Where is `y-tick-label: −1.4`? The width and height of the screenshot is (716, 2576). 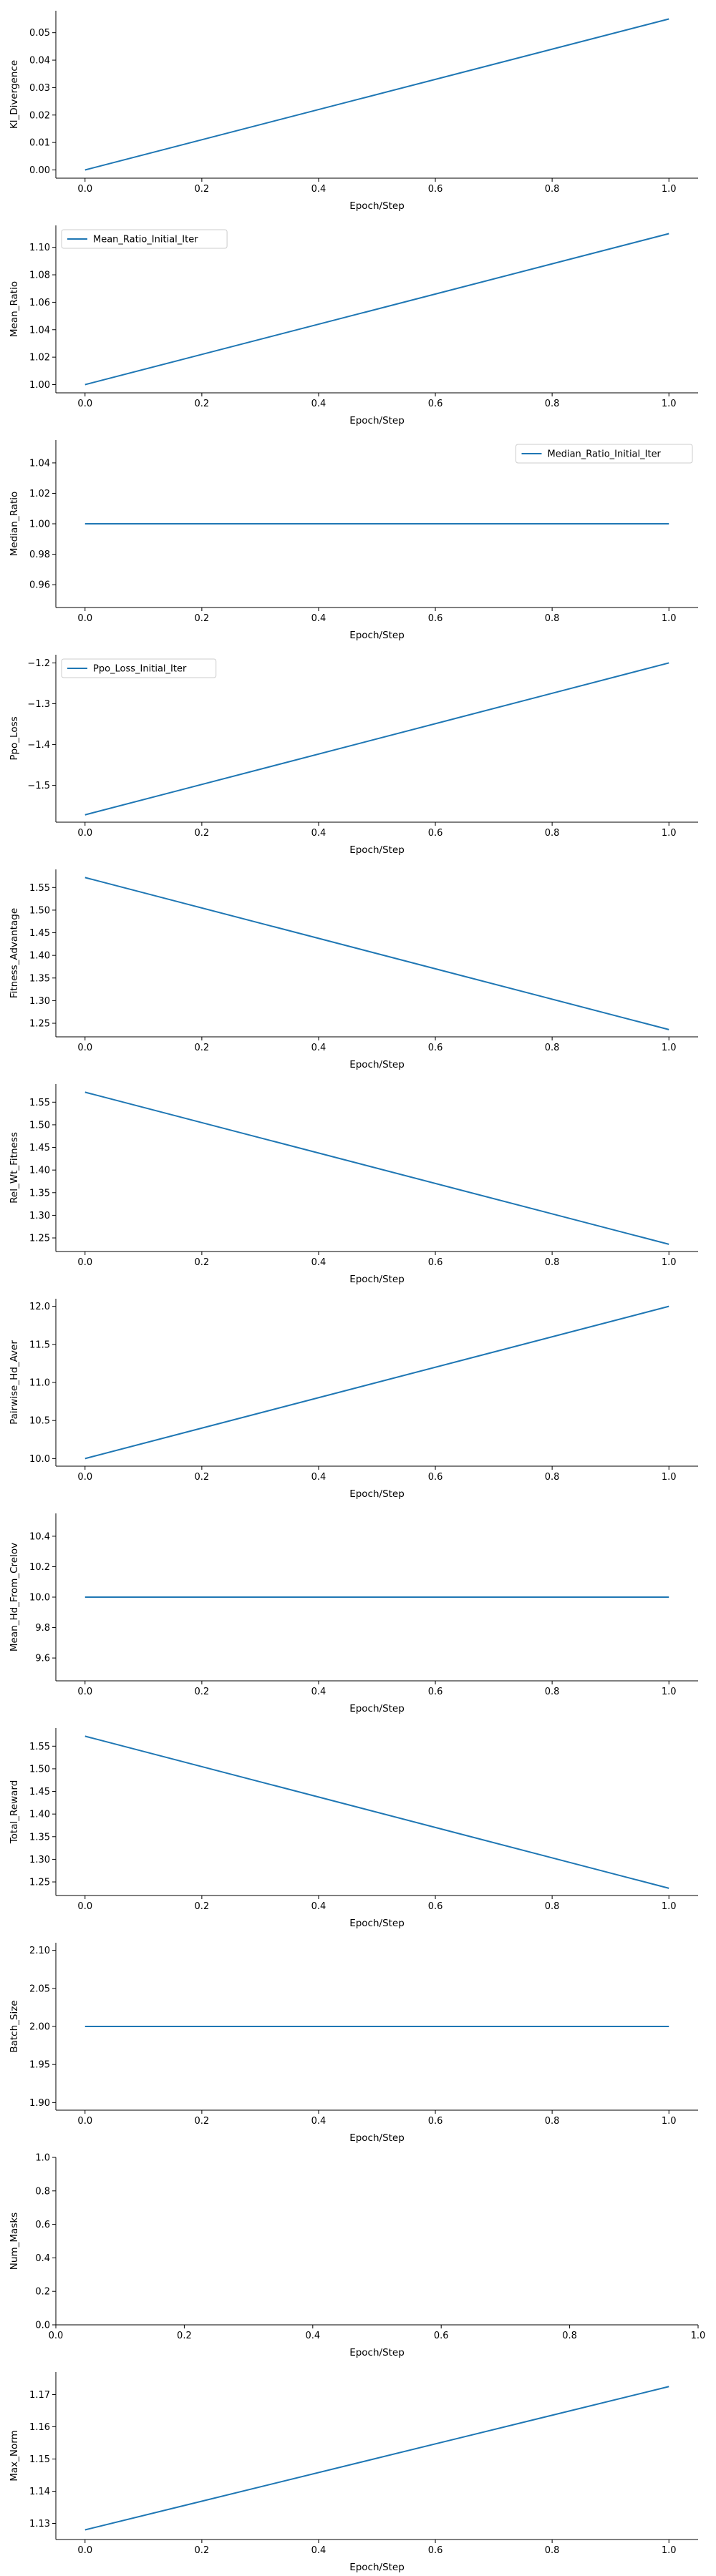 y-tick-label: −1.4 is located at coordinates (38, 745).